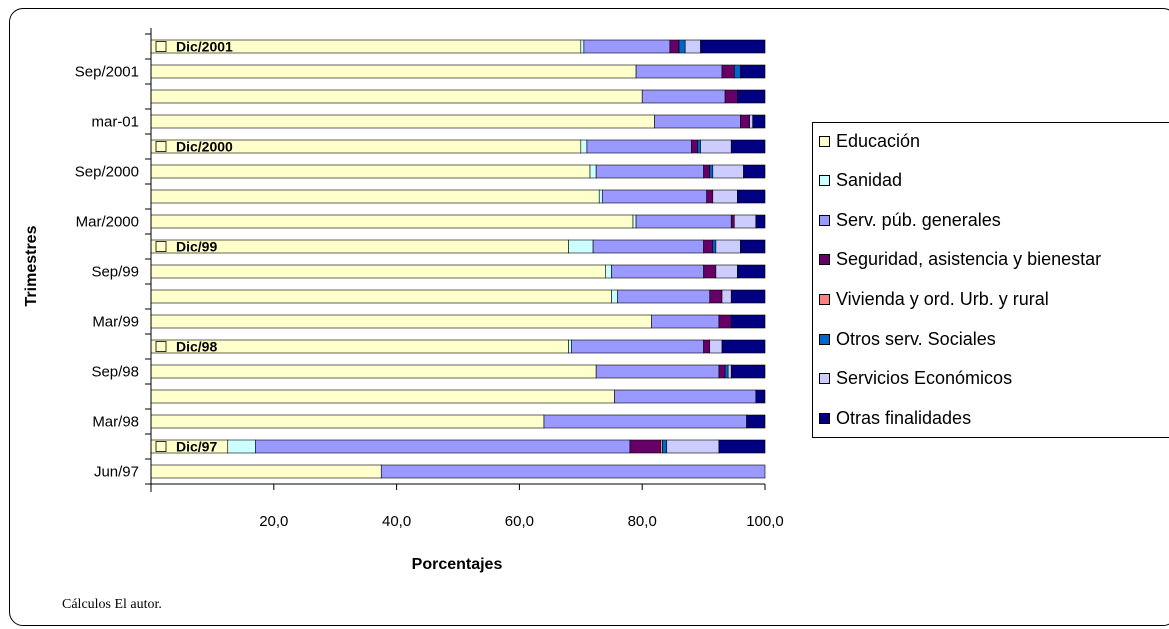 The height and width of the screenshot is (629, 1169). Describe the element at coordinates (107, 222) in the screenshot. I see `y-tick-label: Mar/2000` at that location.